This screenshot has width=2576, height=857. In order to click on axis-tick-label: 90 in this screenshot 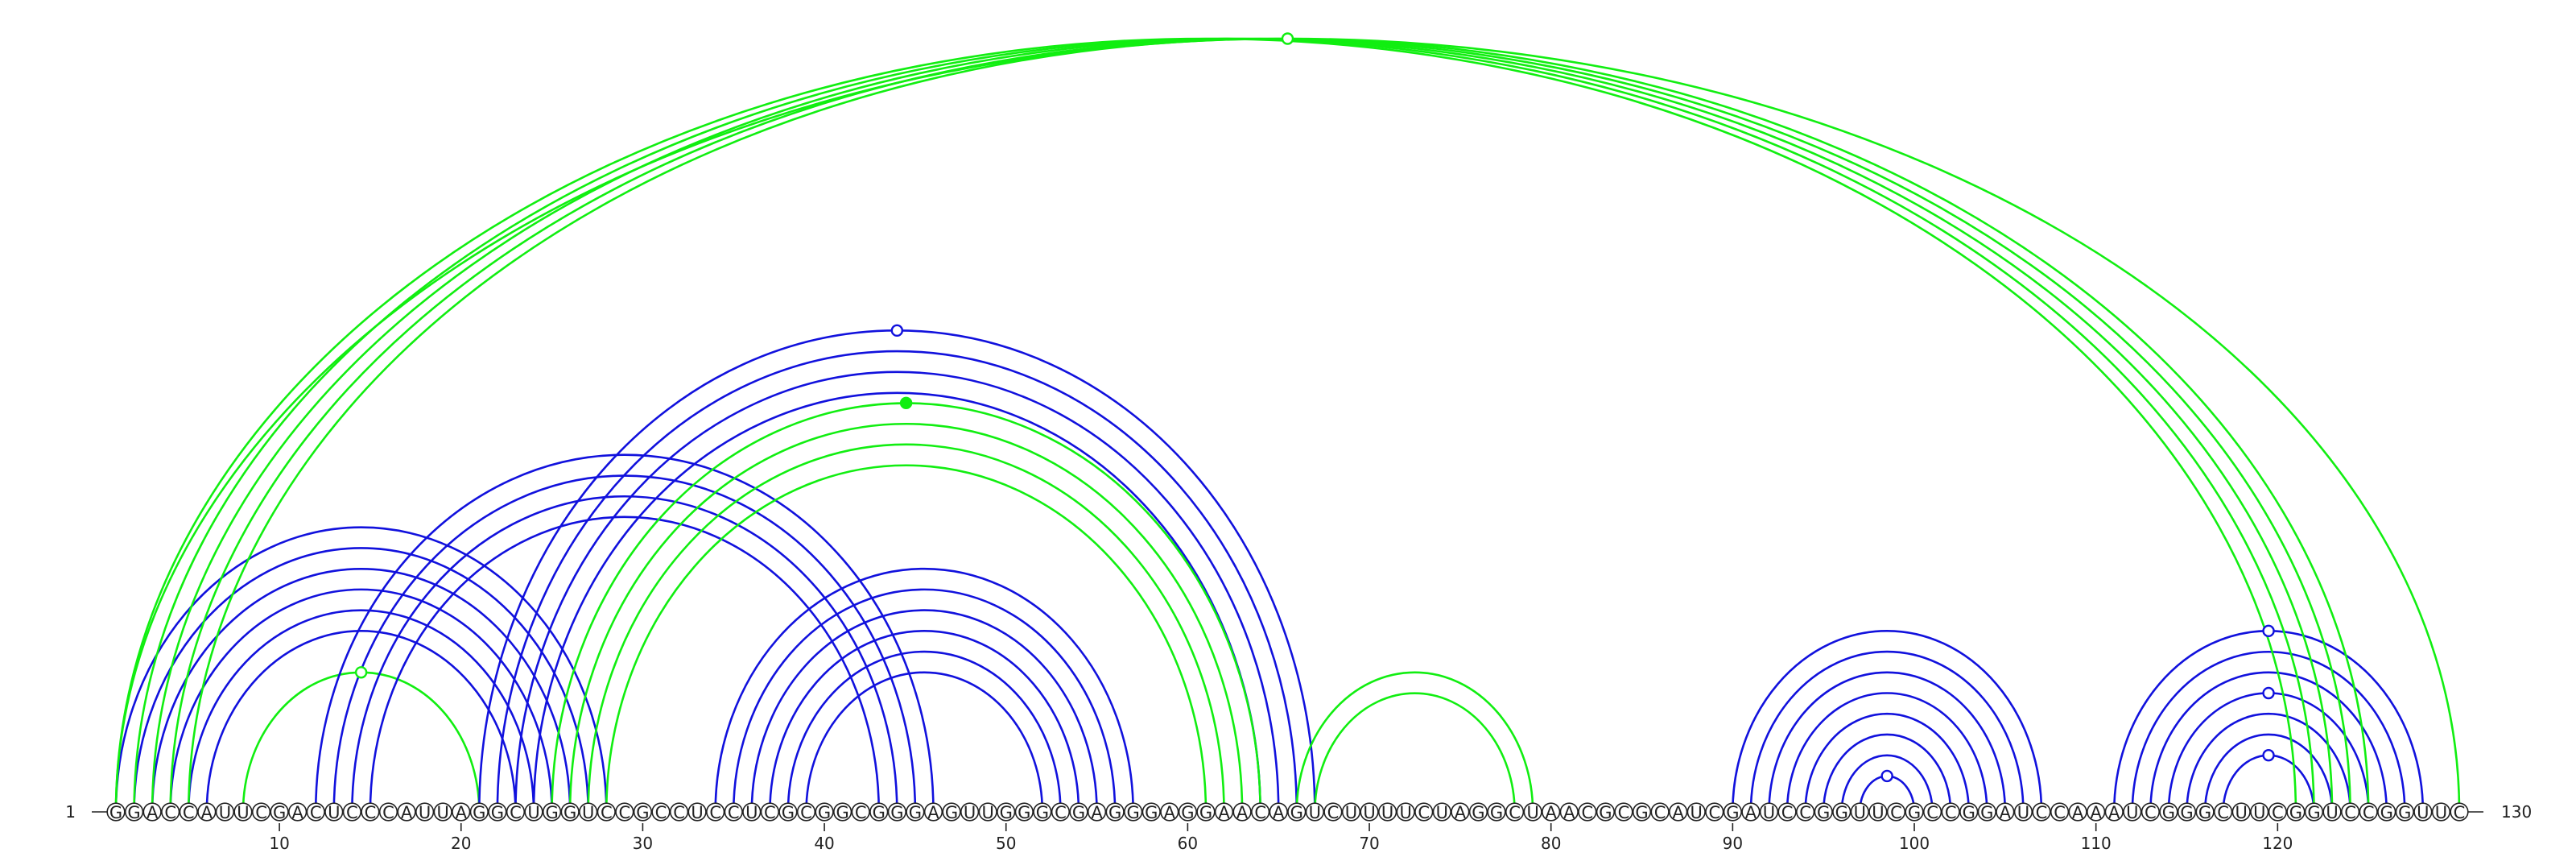, I will do `click(1733, 843)`.